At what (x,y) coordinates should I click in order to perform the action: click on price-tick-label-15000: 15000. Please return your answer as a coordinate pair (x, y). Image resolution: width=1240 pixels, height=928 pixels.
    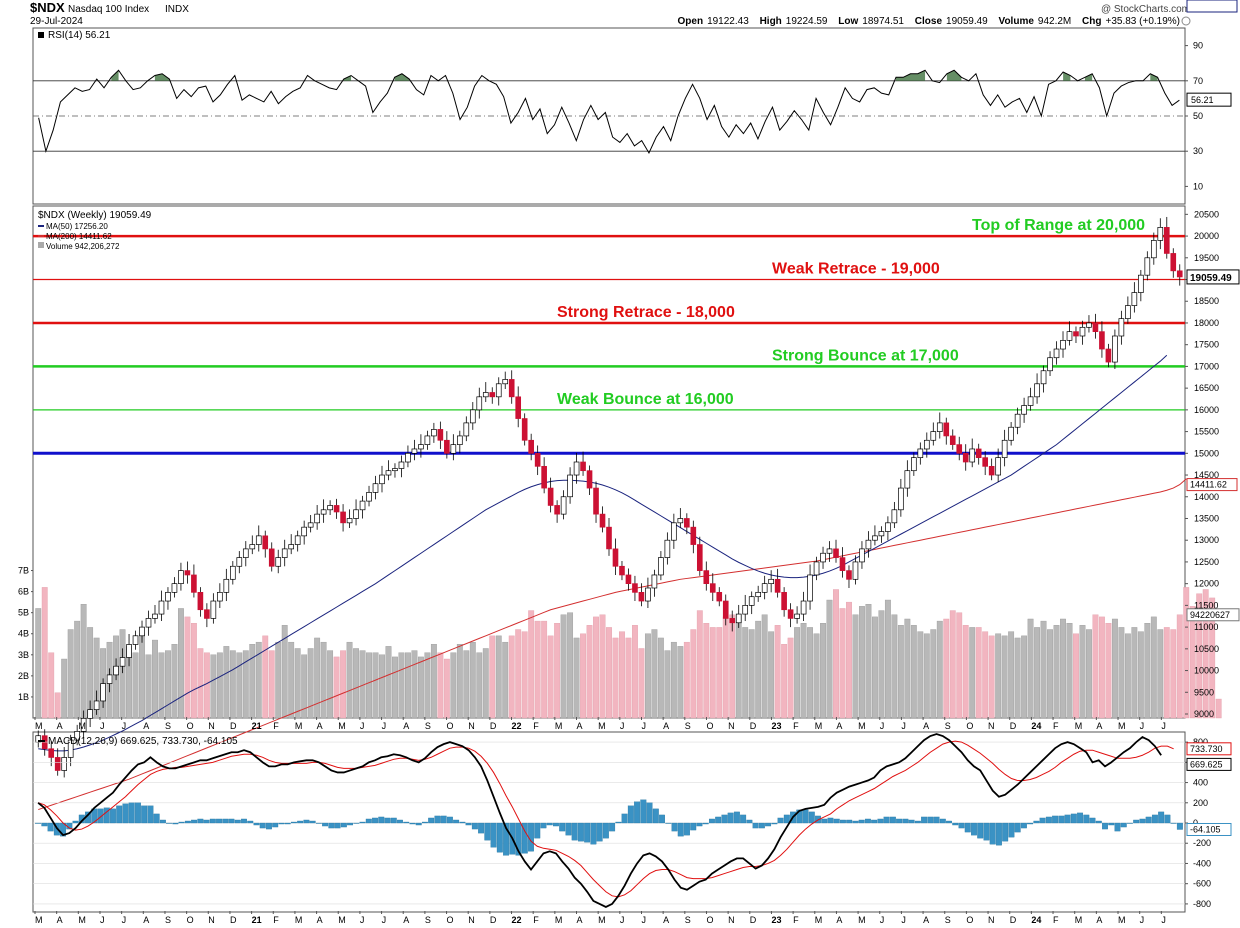
    Looking at the image, I should click on (1206, 453).